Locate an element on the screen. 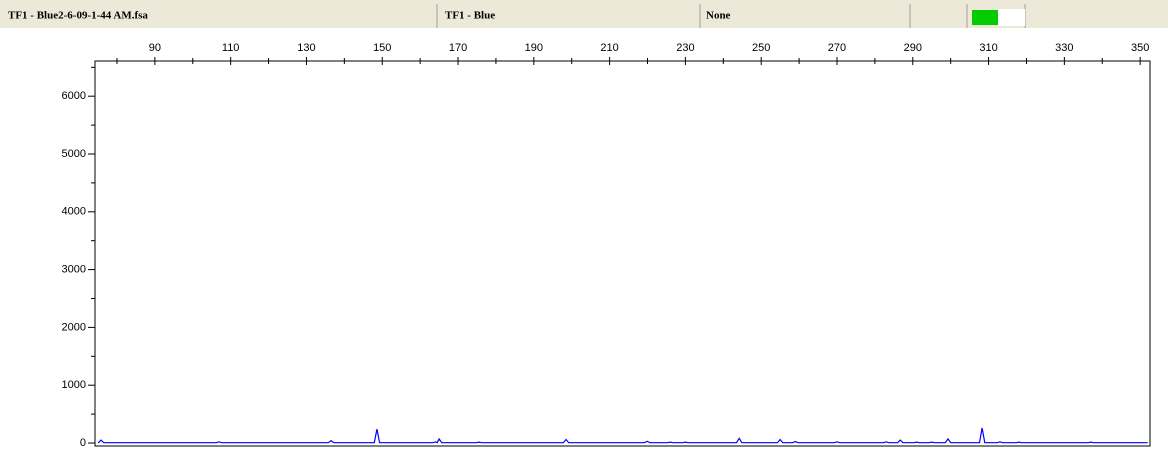  x-tick-label: 170 is located at coordinates (458, 48).